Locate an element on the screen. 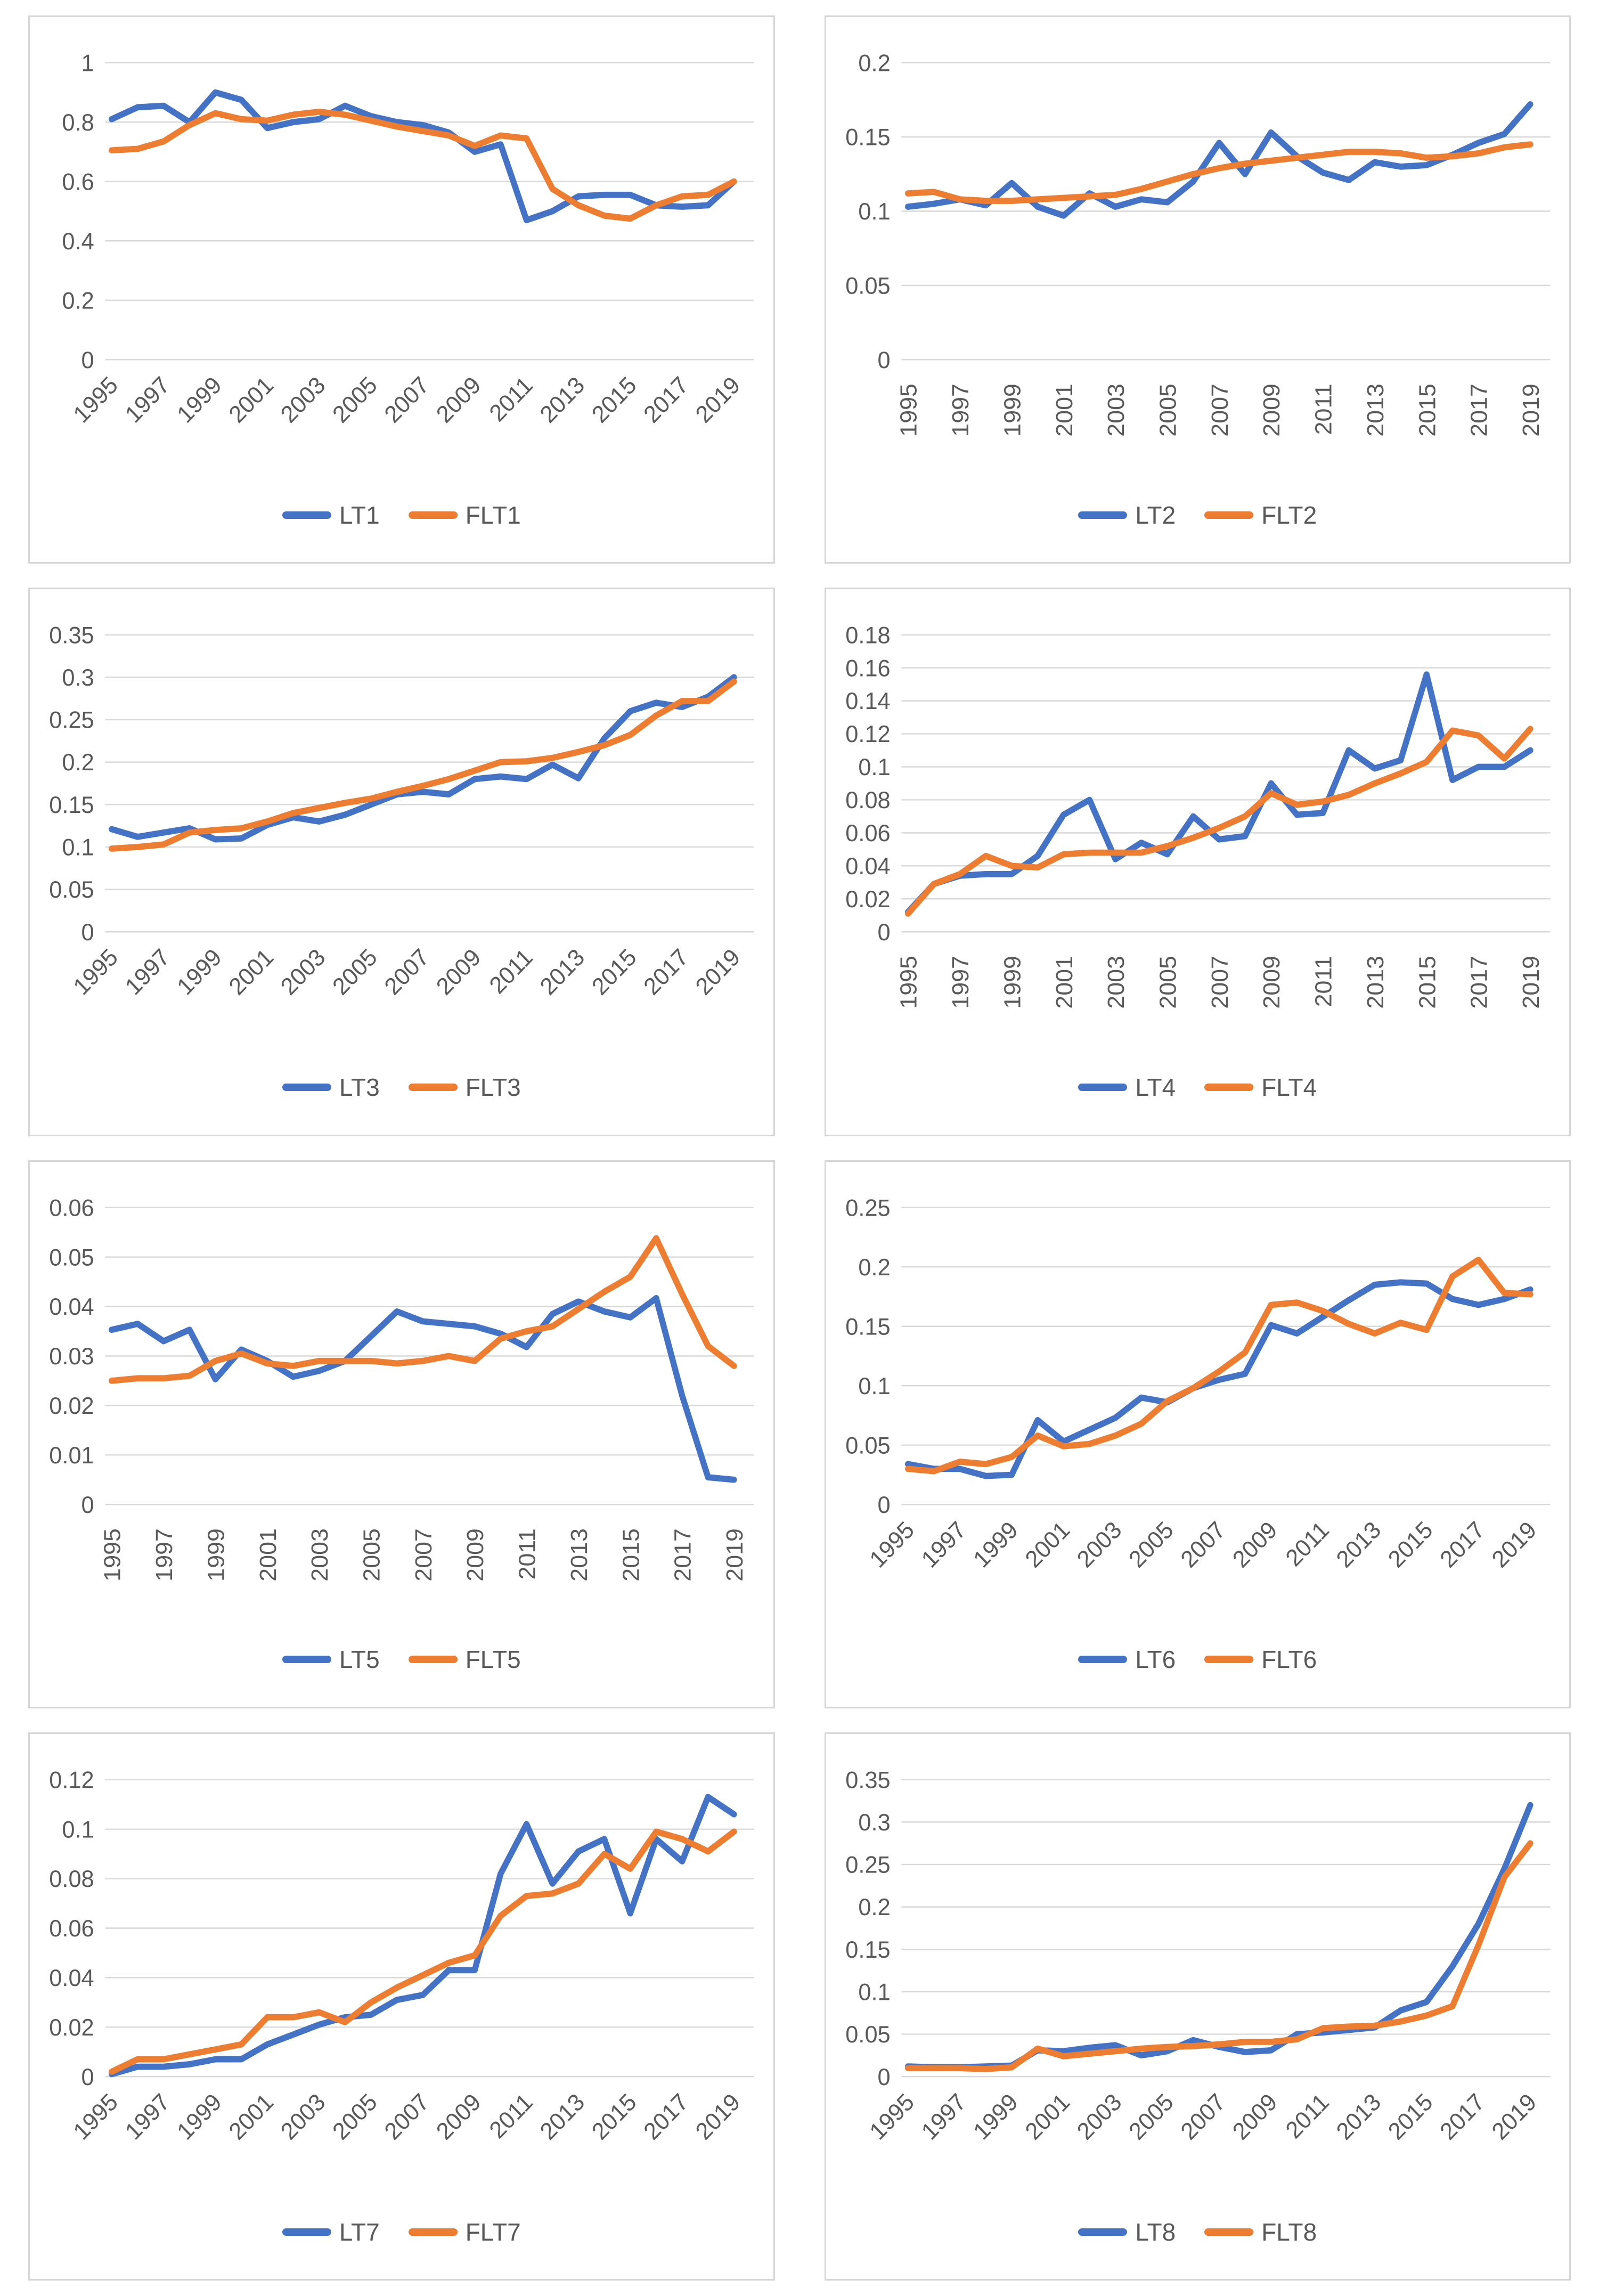 The height and width of the screenshot is (2296, 1599). chart-6-x-tick: 2017 is located at coordinates (1462, 1544).